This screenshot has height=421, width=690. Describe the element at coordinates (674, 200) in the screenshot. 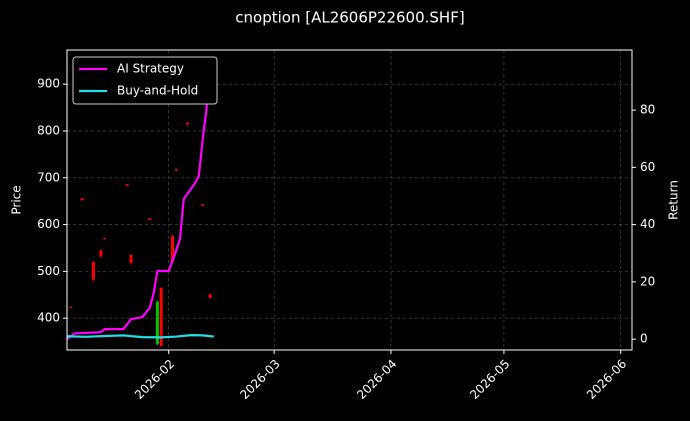

I see `y2-axis-label: Return` at that location.